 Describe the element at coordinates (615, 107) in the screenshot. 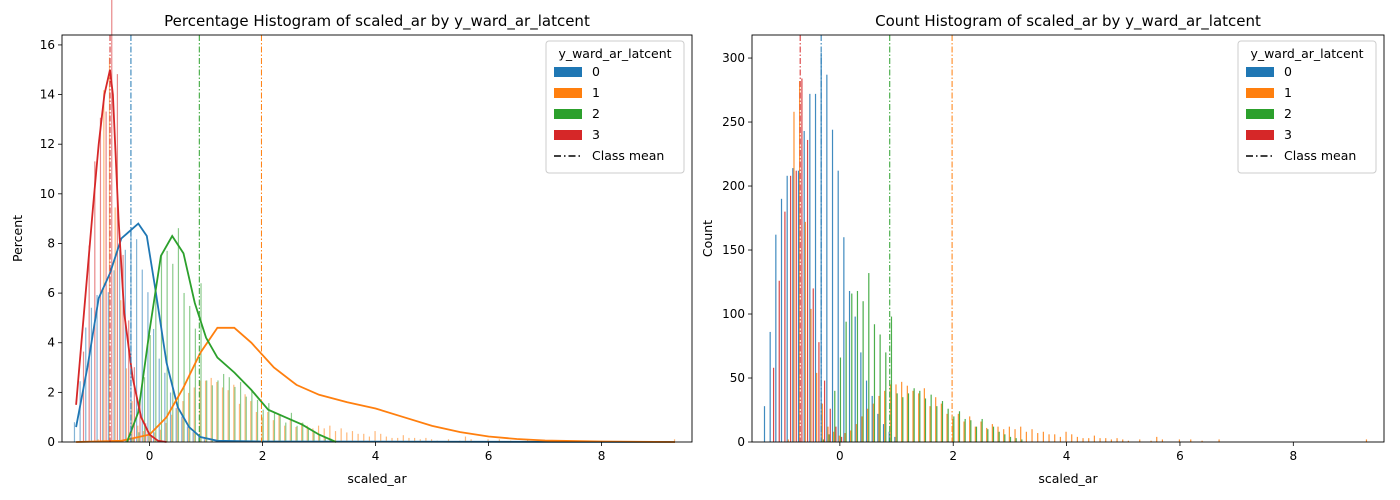

I see `legend: y_ward_ar_latcent 0 1 2 3 Class mean` at that location.